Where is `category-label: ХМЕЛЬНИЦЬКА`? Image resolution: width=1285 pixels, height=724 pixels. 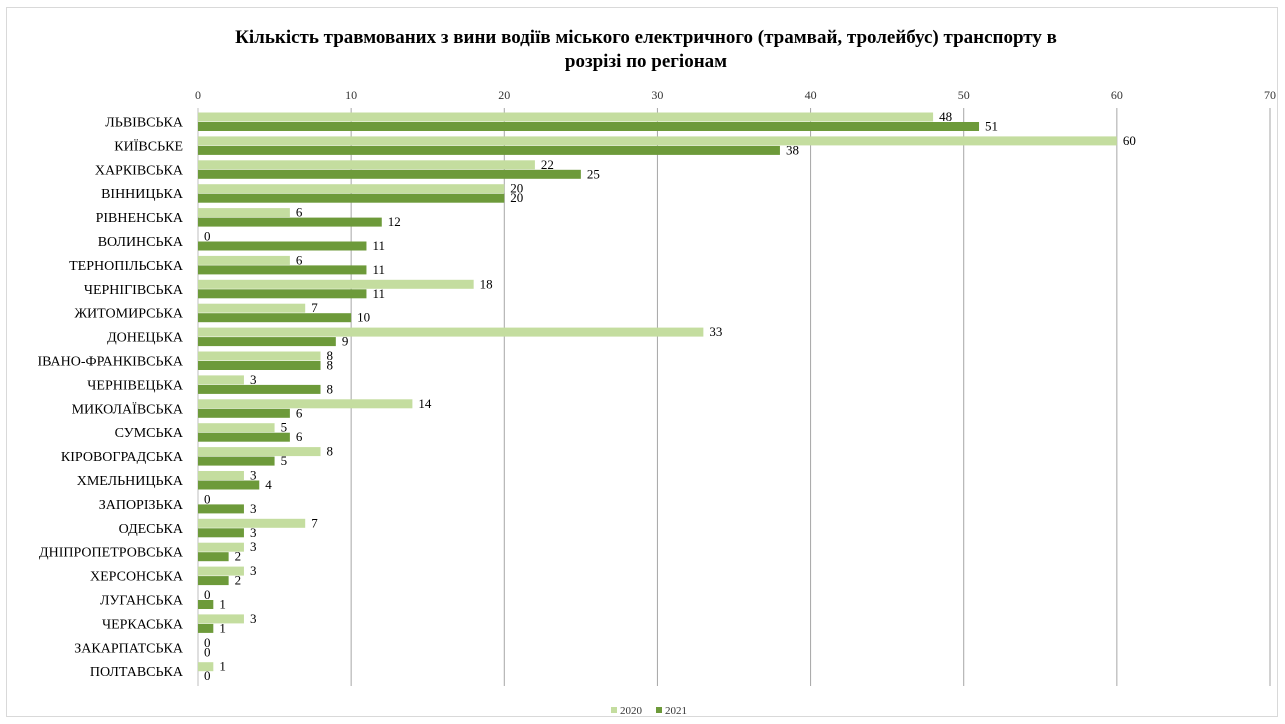
category-label: ХМЕЛЬНИЦЬКА is located at coordinates (130, 481).